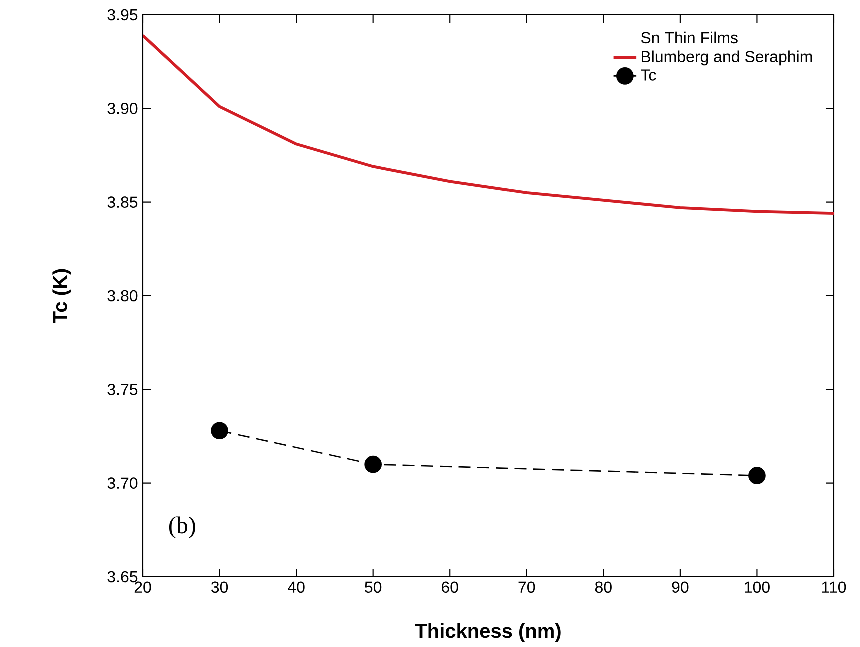  I want to click on x-tick-label: 110, so click(834, 588).